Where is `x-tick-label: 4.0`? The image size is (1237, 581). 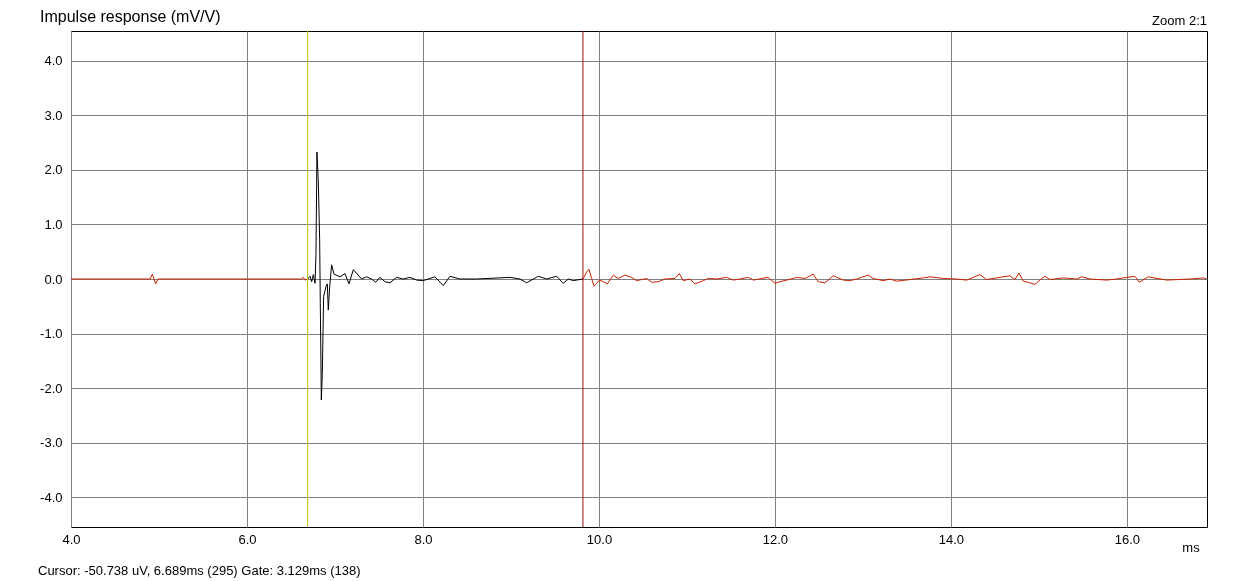
x-tick-label: 4.0 is located at coordinates (71, 539).